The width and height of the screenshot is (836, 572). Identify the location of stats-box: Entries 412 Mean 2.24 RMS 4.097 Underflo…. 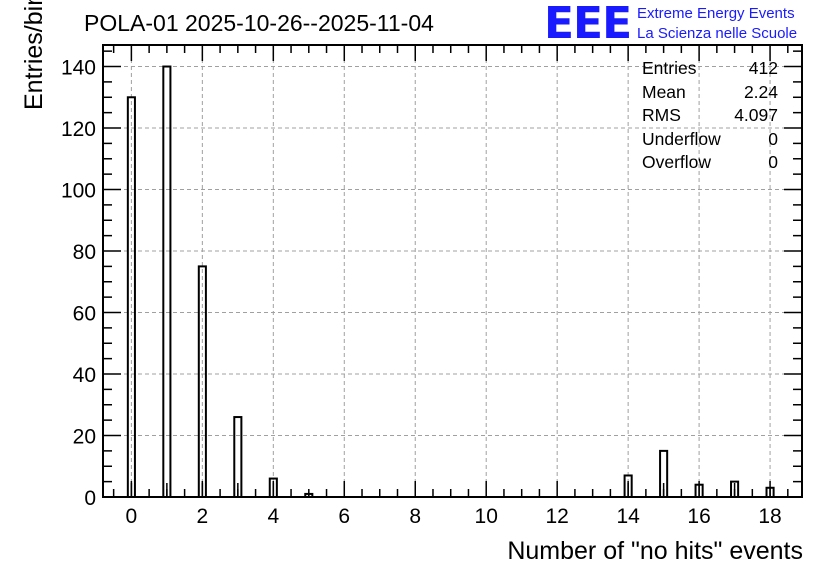
(710, 116).